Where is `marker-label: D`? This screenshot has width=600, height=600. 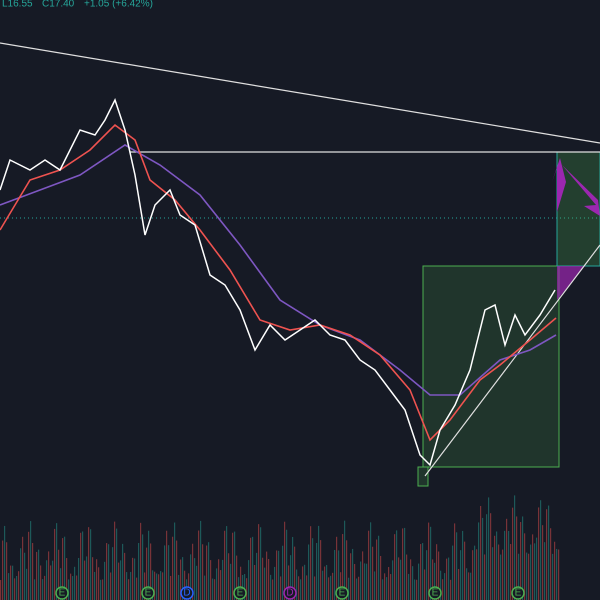 marker-label: D is located at coordinates (186, 593).